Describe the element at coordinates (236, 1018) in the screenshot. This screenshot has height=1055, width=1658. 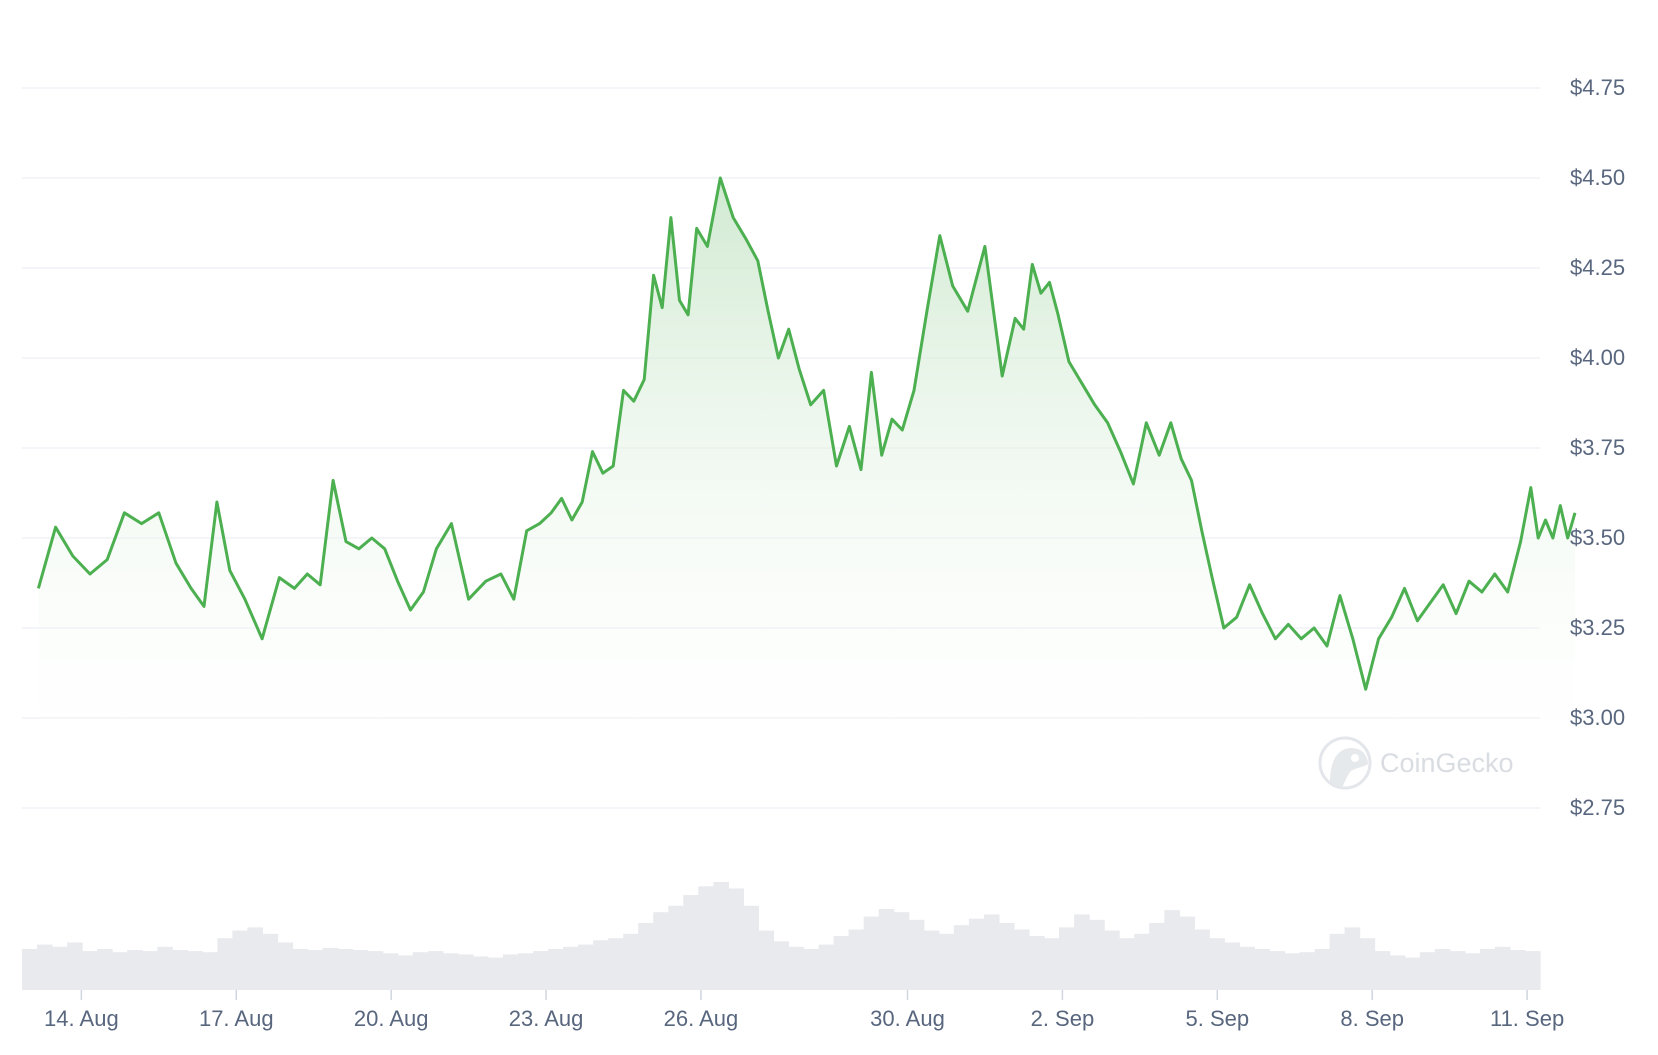
I see `x-tick-label: 17. Aug` at that location.